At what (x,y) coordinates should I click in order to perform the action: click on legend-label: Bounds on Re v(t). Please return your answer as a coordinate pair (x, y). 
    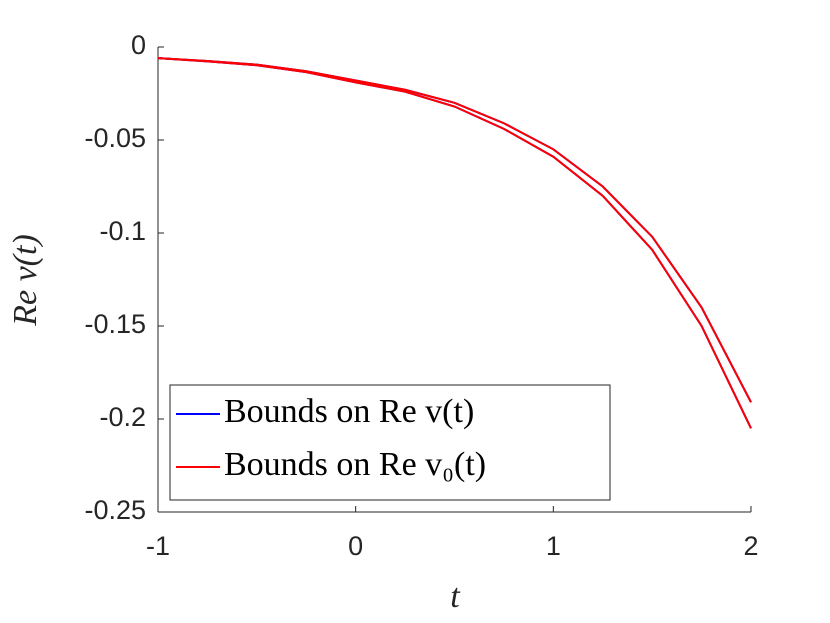
    Looking at the image, I should click on (349, 411).